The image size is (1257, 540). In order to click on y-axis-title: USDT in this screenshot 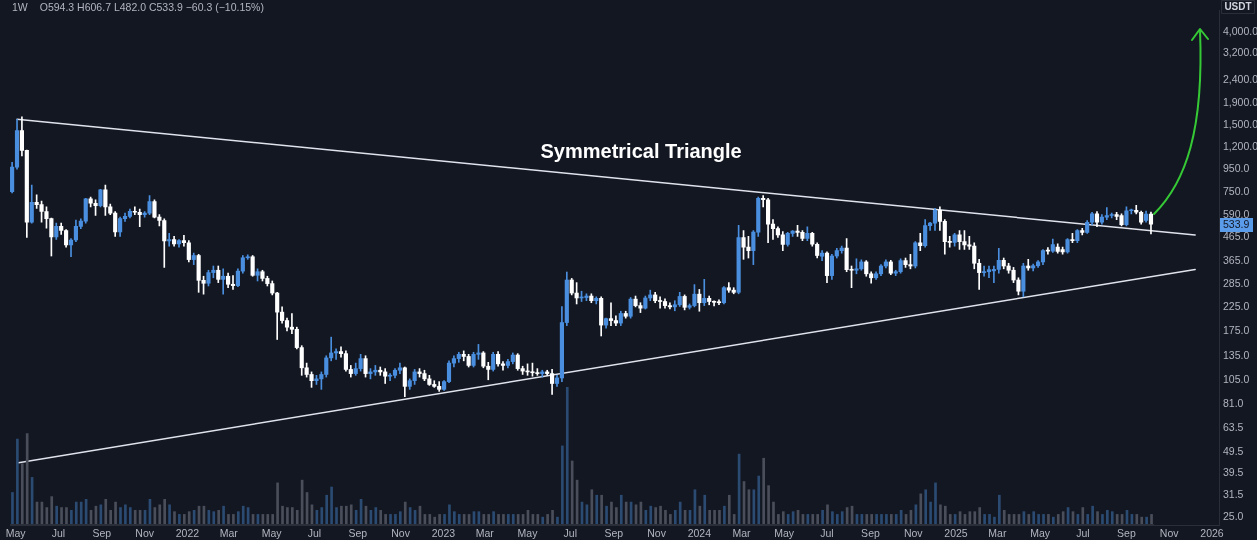, I will do `click(1238, 7)`.